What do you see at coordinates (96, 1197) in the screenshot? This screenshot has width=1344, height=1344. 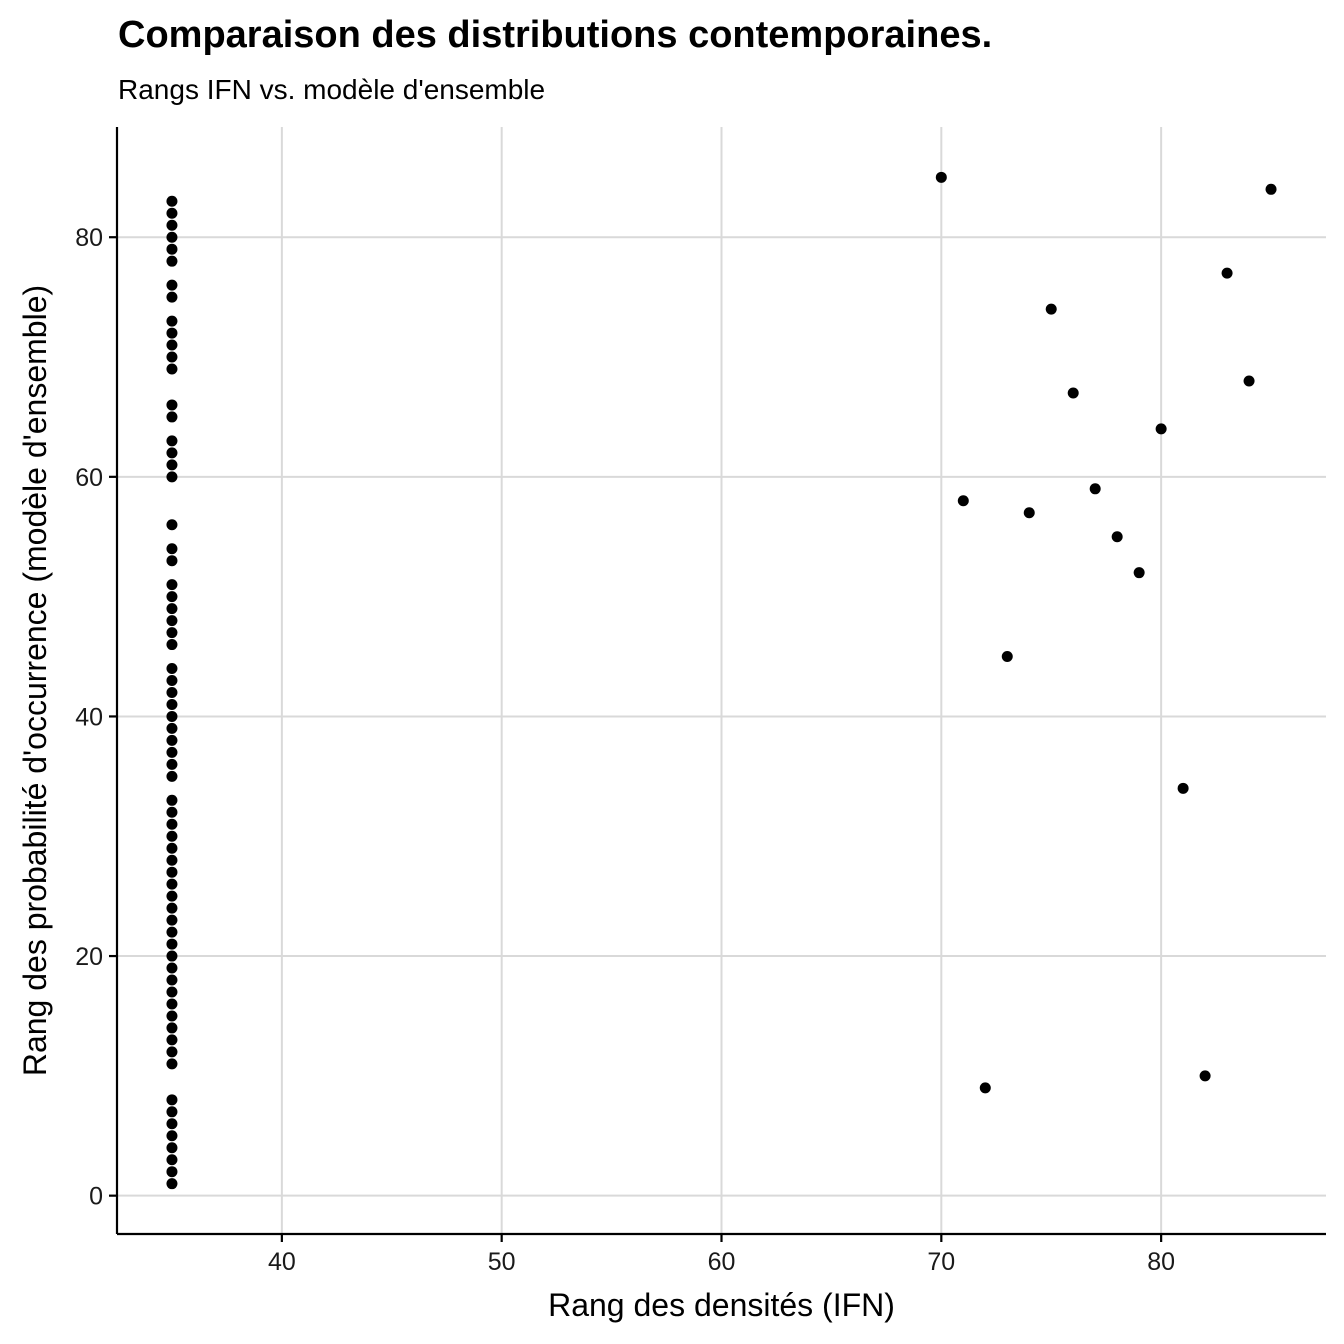 I see `y-tick-label: 0` at bounding box center [96, 1197].